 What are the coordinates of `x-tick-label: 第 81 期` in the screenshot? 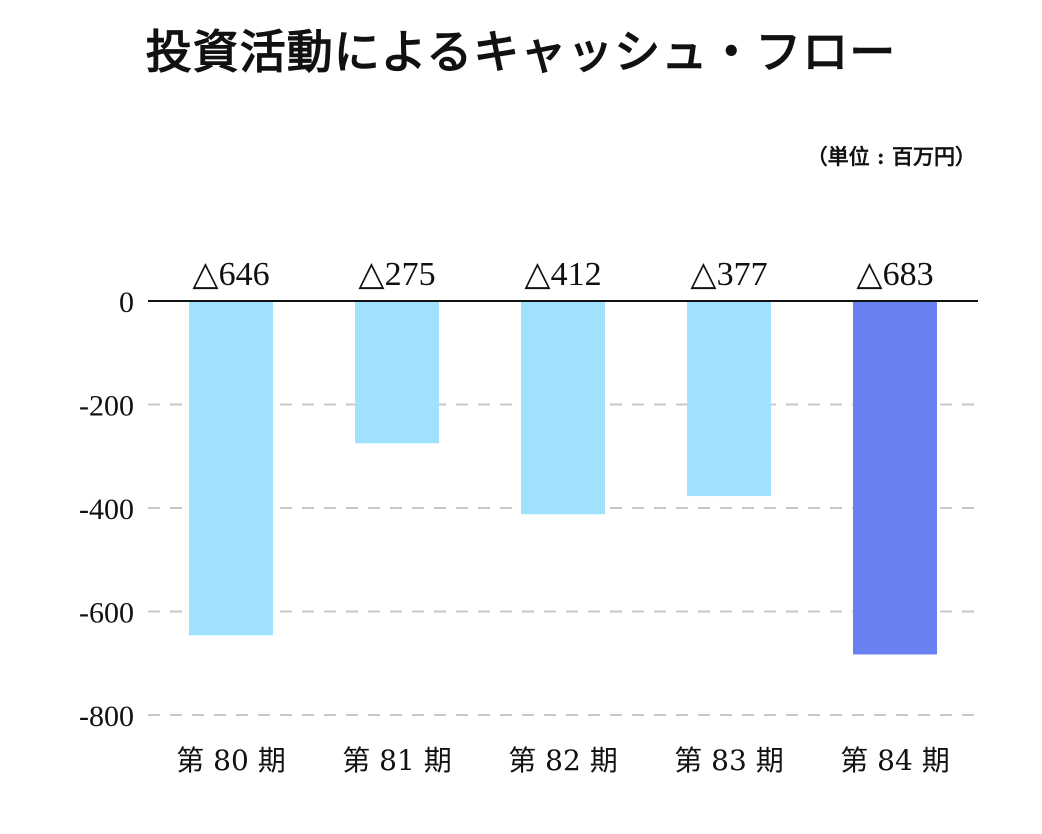 It's located at (396, 760).